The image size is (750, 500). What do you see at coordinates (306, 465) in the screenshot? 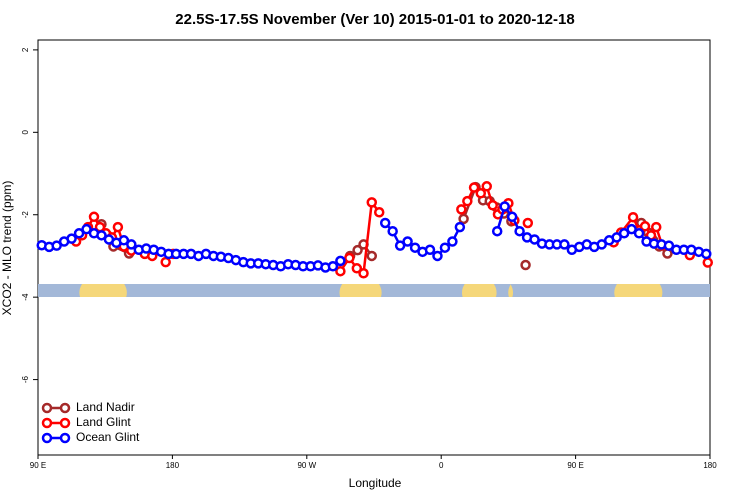
I see `x-tick-label: 90 W` at bounding box center [306, 465].